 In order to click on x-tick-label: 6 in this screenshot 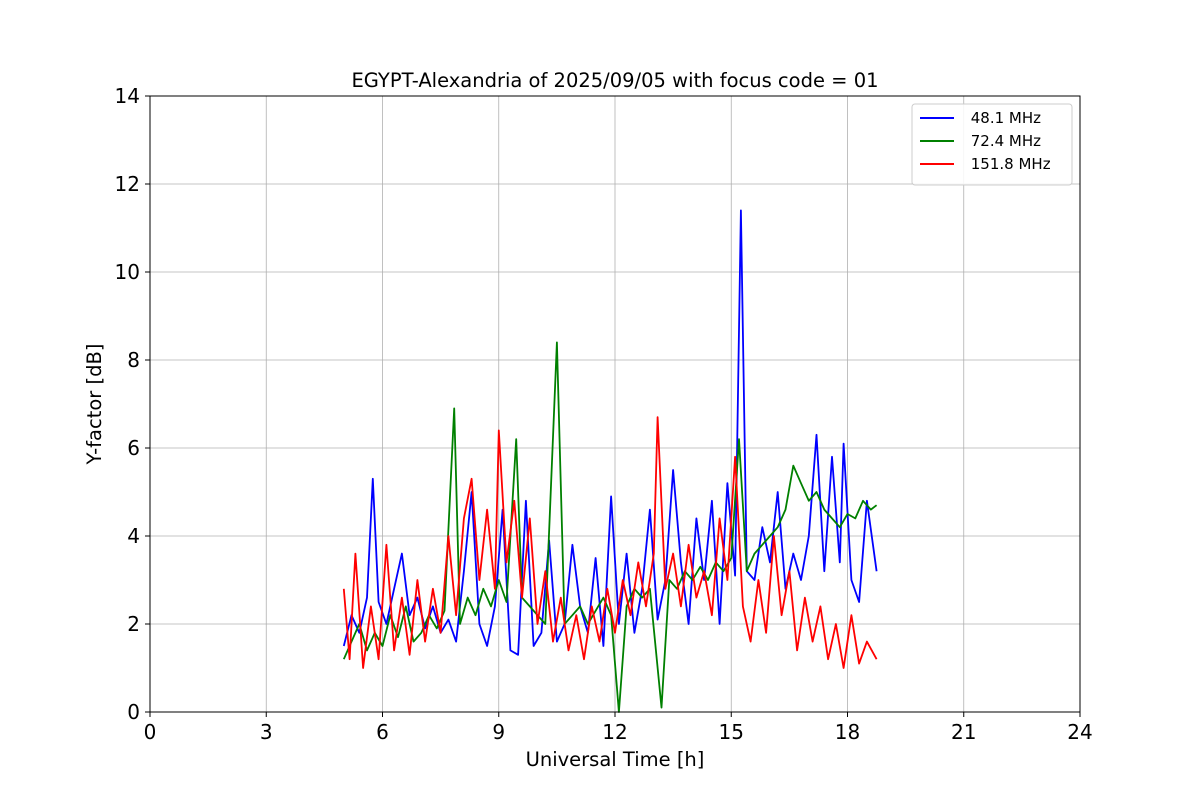, I will do `click(382, 732)`.